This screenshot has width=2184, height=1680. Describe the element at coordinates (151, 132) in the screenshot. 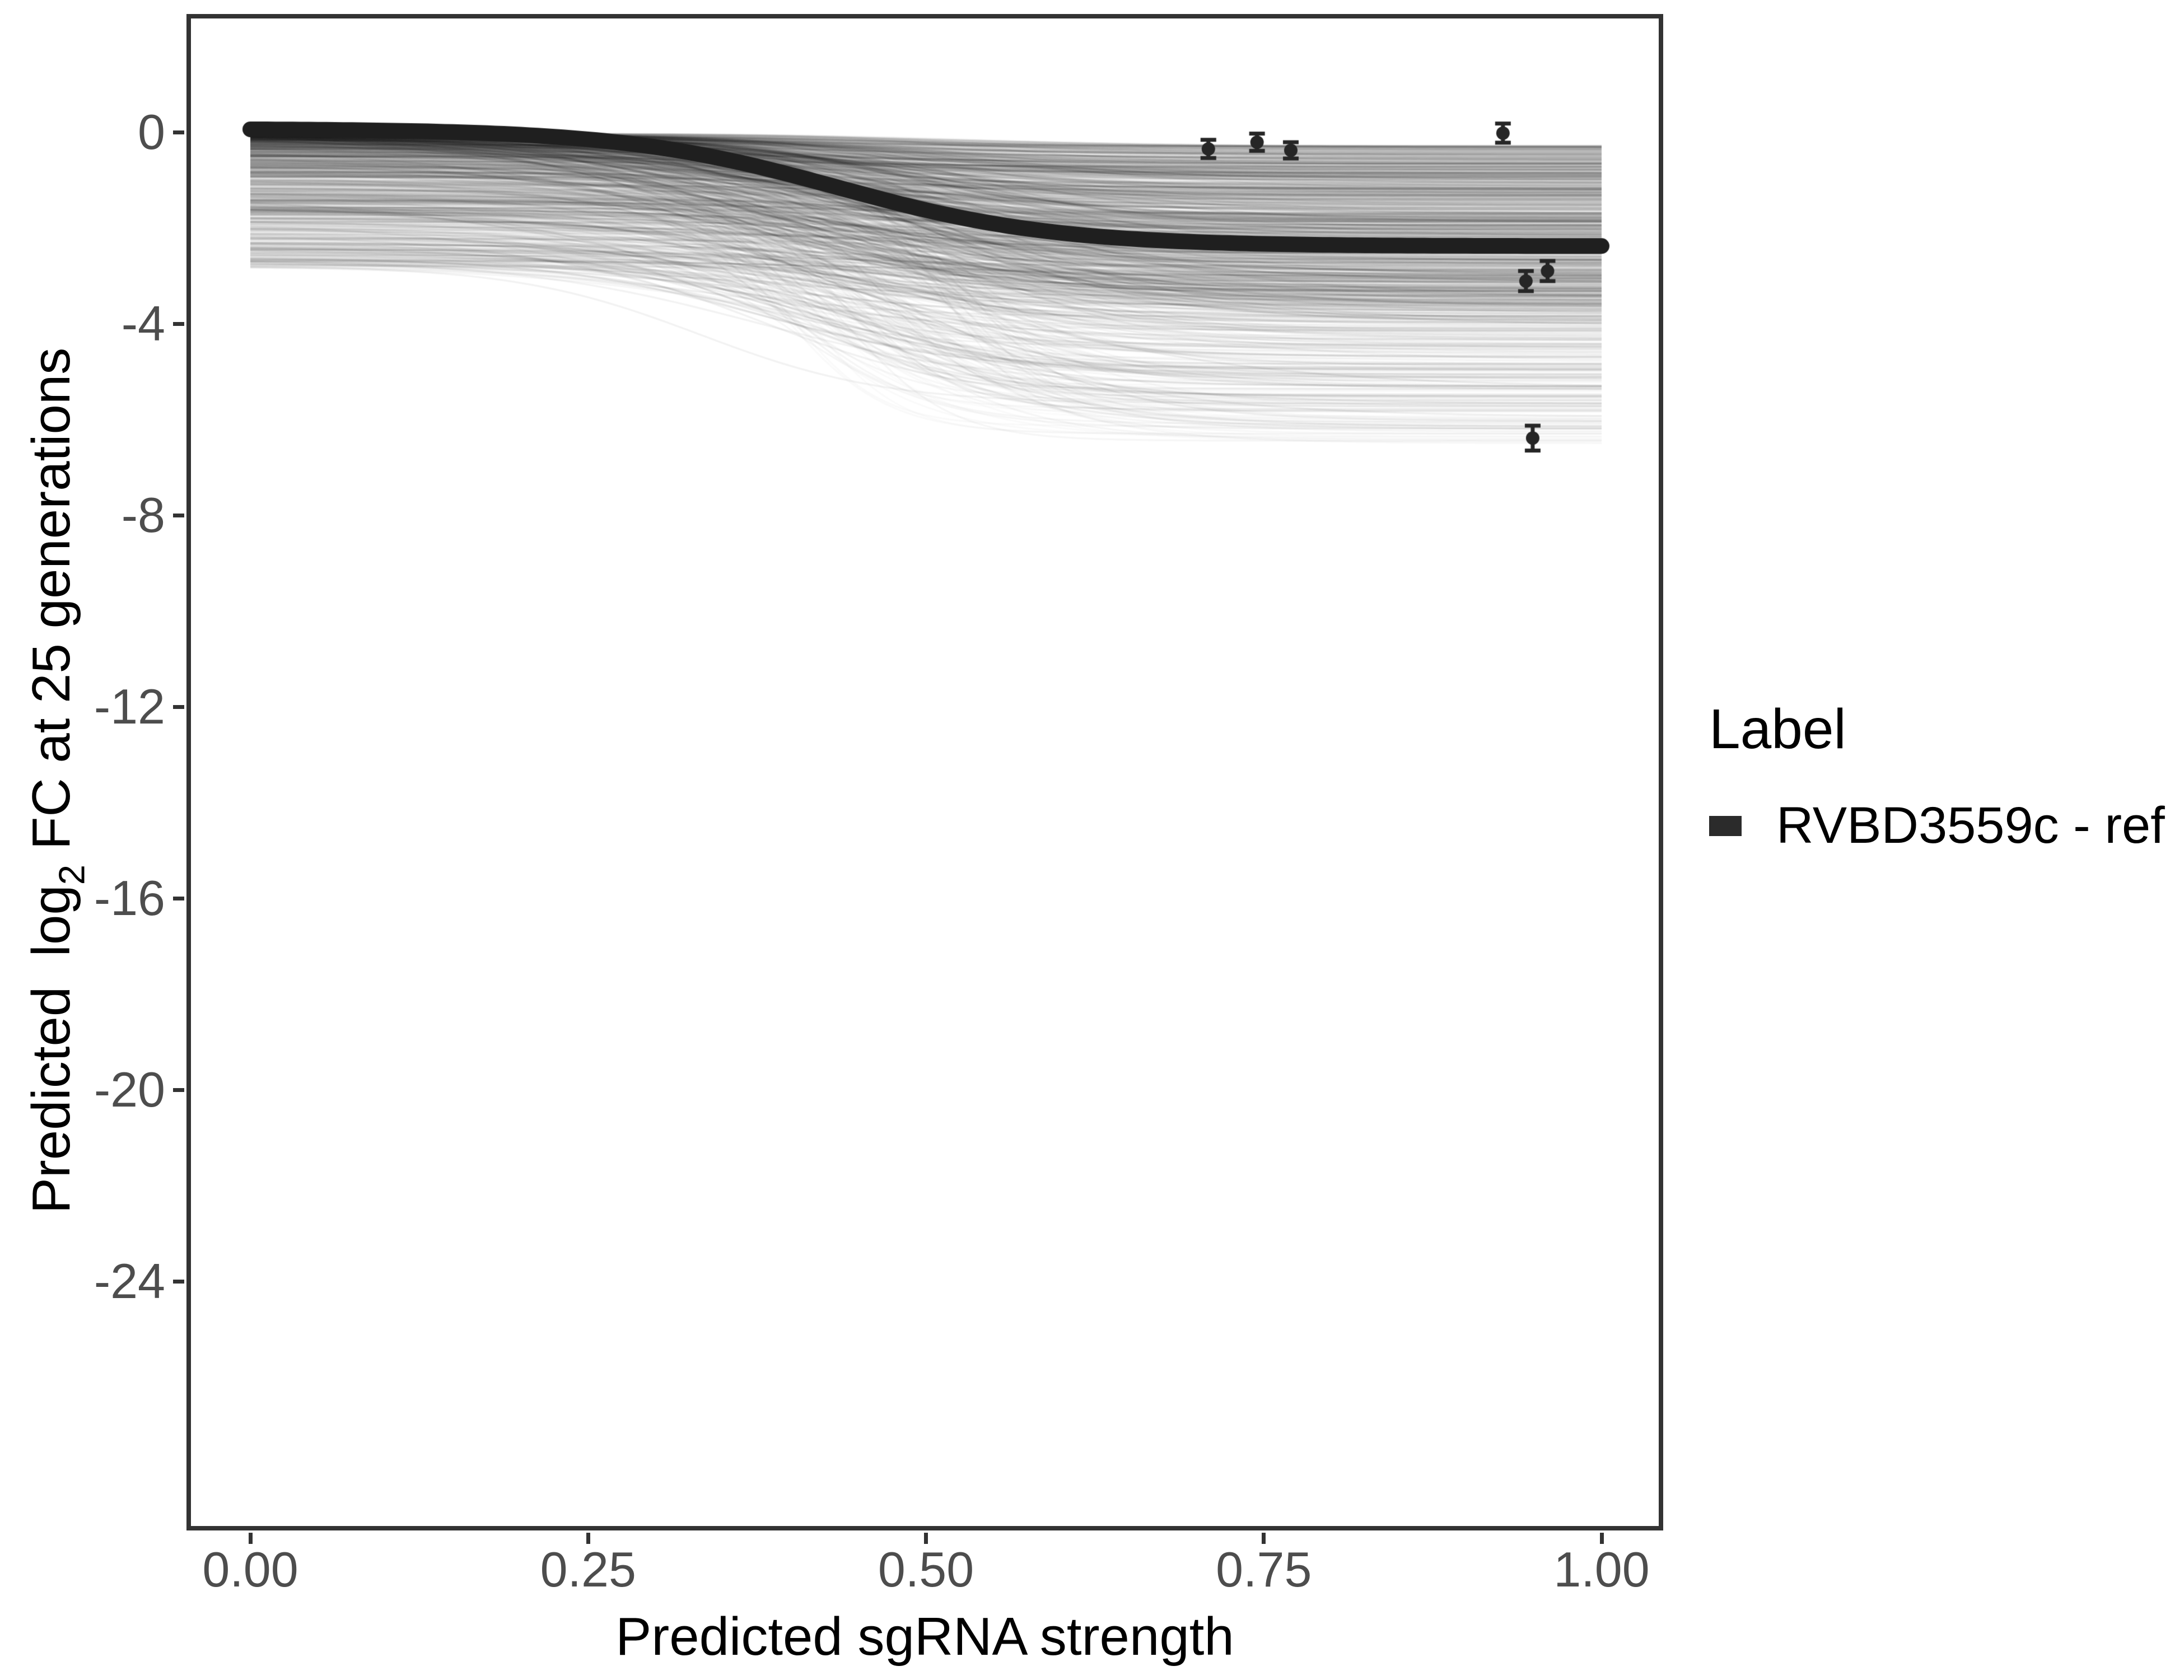

I see `y-tick-label: 0` at that location.